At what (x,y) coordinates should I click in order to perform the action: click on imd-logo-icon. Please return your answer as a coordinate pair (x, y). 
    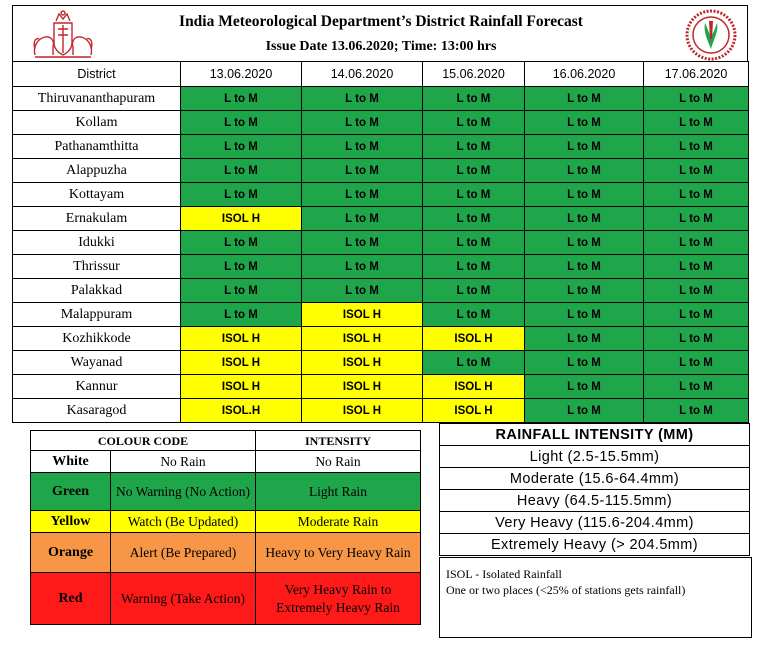
    Looking at the image, I should click on (711, 35).